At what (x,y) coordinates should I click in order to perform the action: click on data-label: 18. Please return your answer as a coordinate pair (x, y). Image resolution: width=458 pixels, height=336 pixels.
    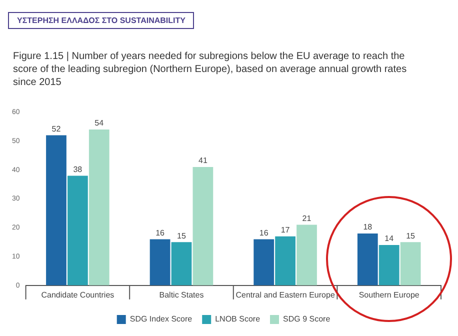
    Looking at the image, I should click on (368, 227).